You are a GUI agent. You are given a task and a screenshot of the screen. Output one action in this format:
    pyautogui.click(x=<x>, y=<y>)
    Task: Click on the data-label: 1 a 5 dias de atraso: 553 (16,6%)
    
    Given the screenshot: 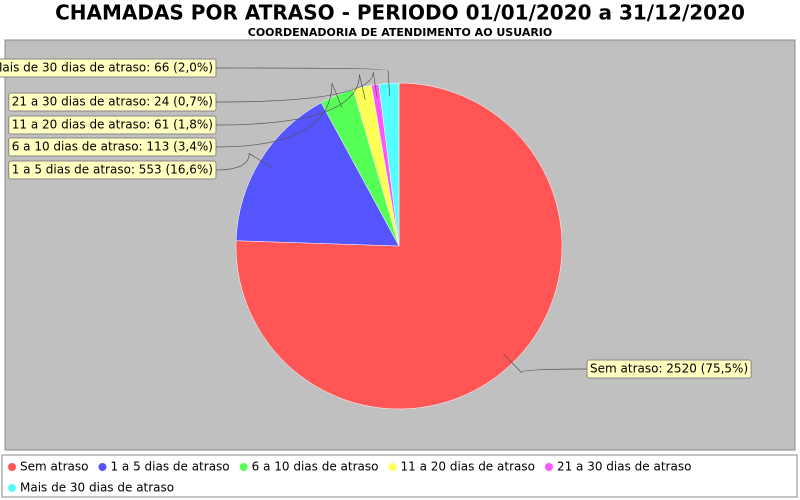 What is the action you would take?
    pyautogui.click(x=112, y=170)
    